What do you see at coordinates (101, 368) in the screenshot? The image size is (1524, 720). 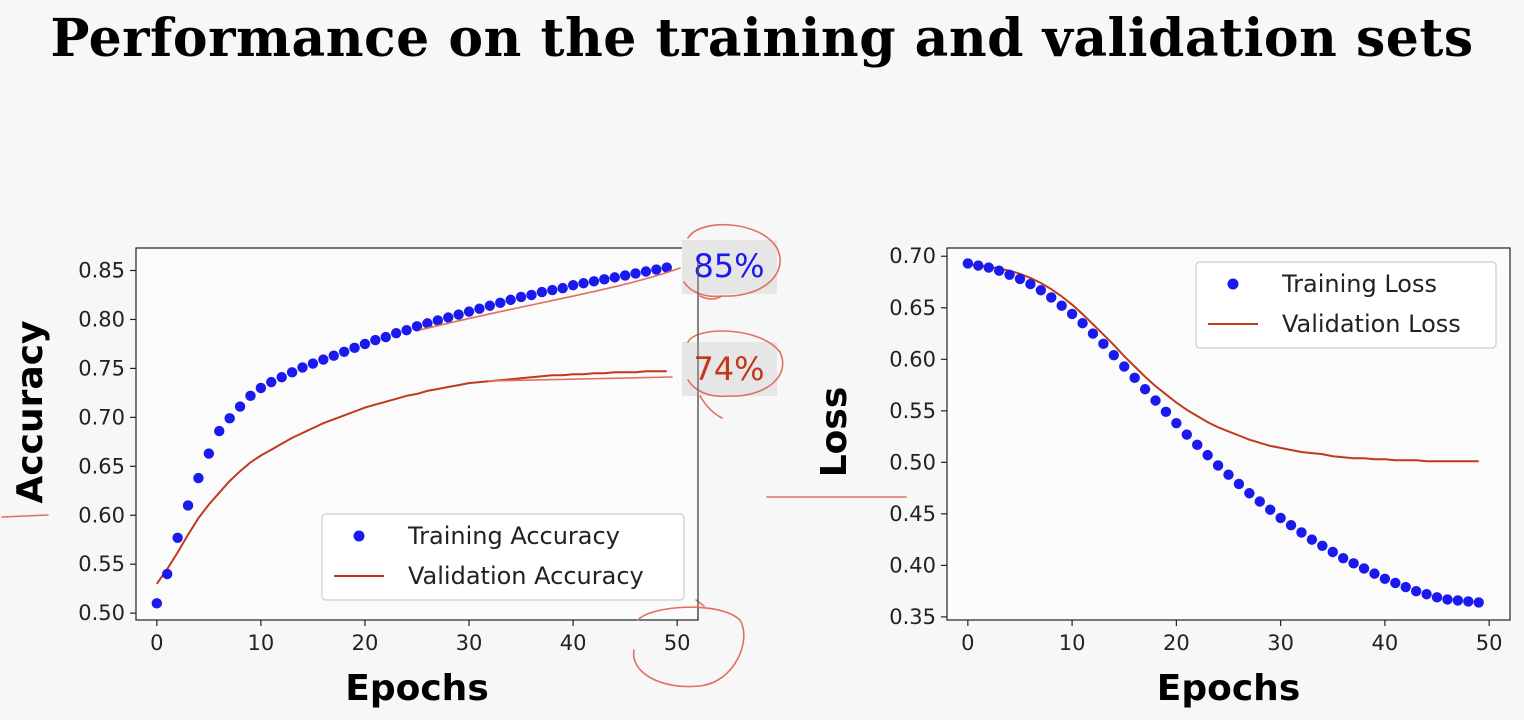 I see `y-tick-label: 0.75` at bounding box center [101, 368].